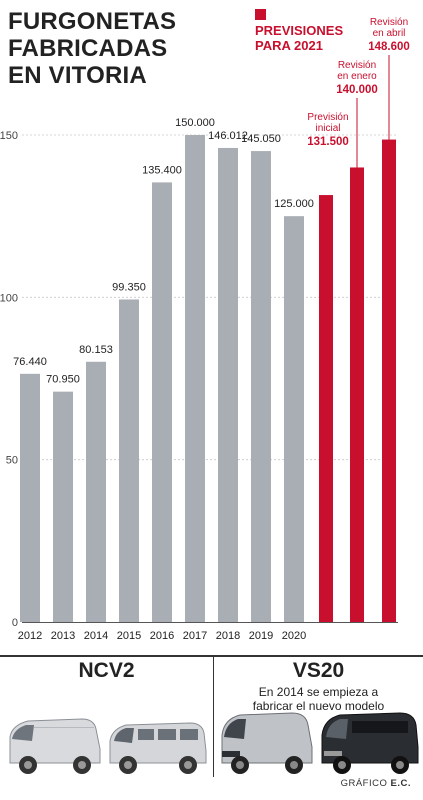  What do you see at coordinates (213, 717) in the screenshot?
I see `models-separator` at bounding box center [213, 717].